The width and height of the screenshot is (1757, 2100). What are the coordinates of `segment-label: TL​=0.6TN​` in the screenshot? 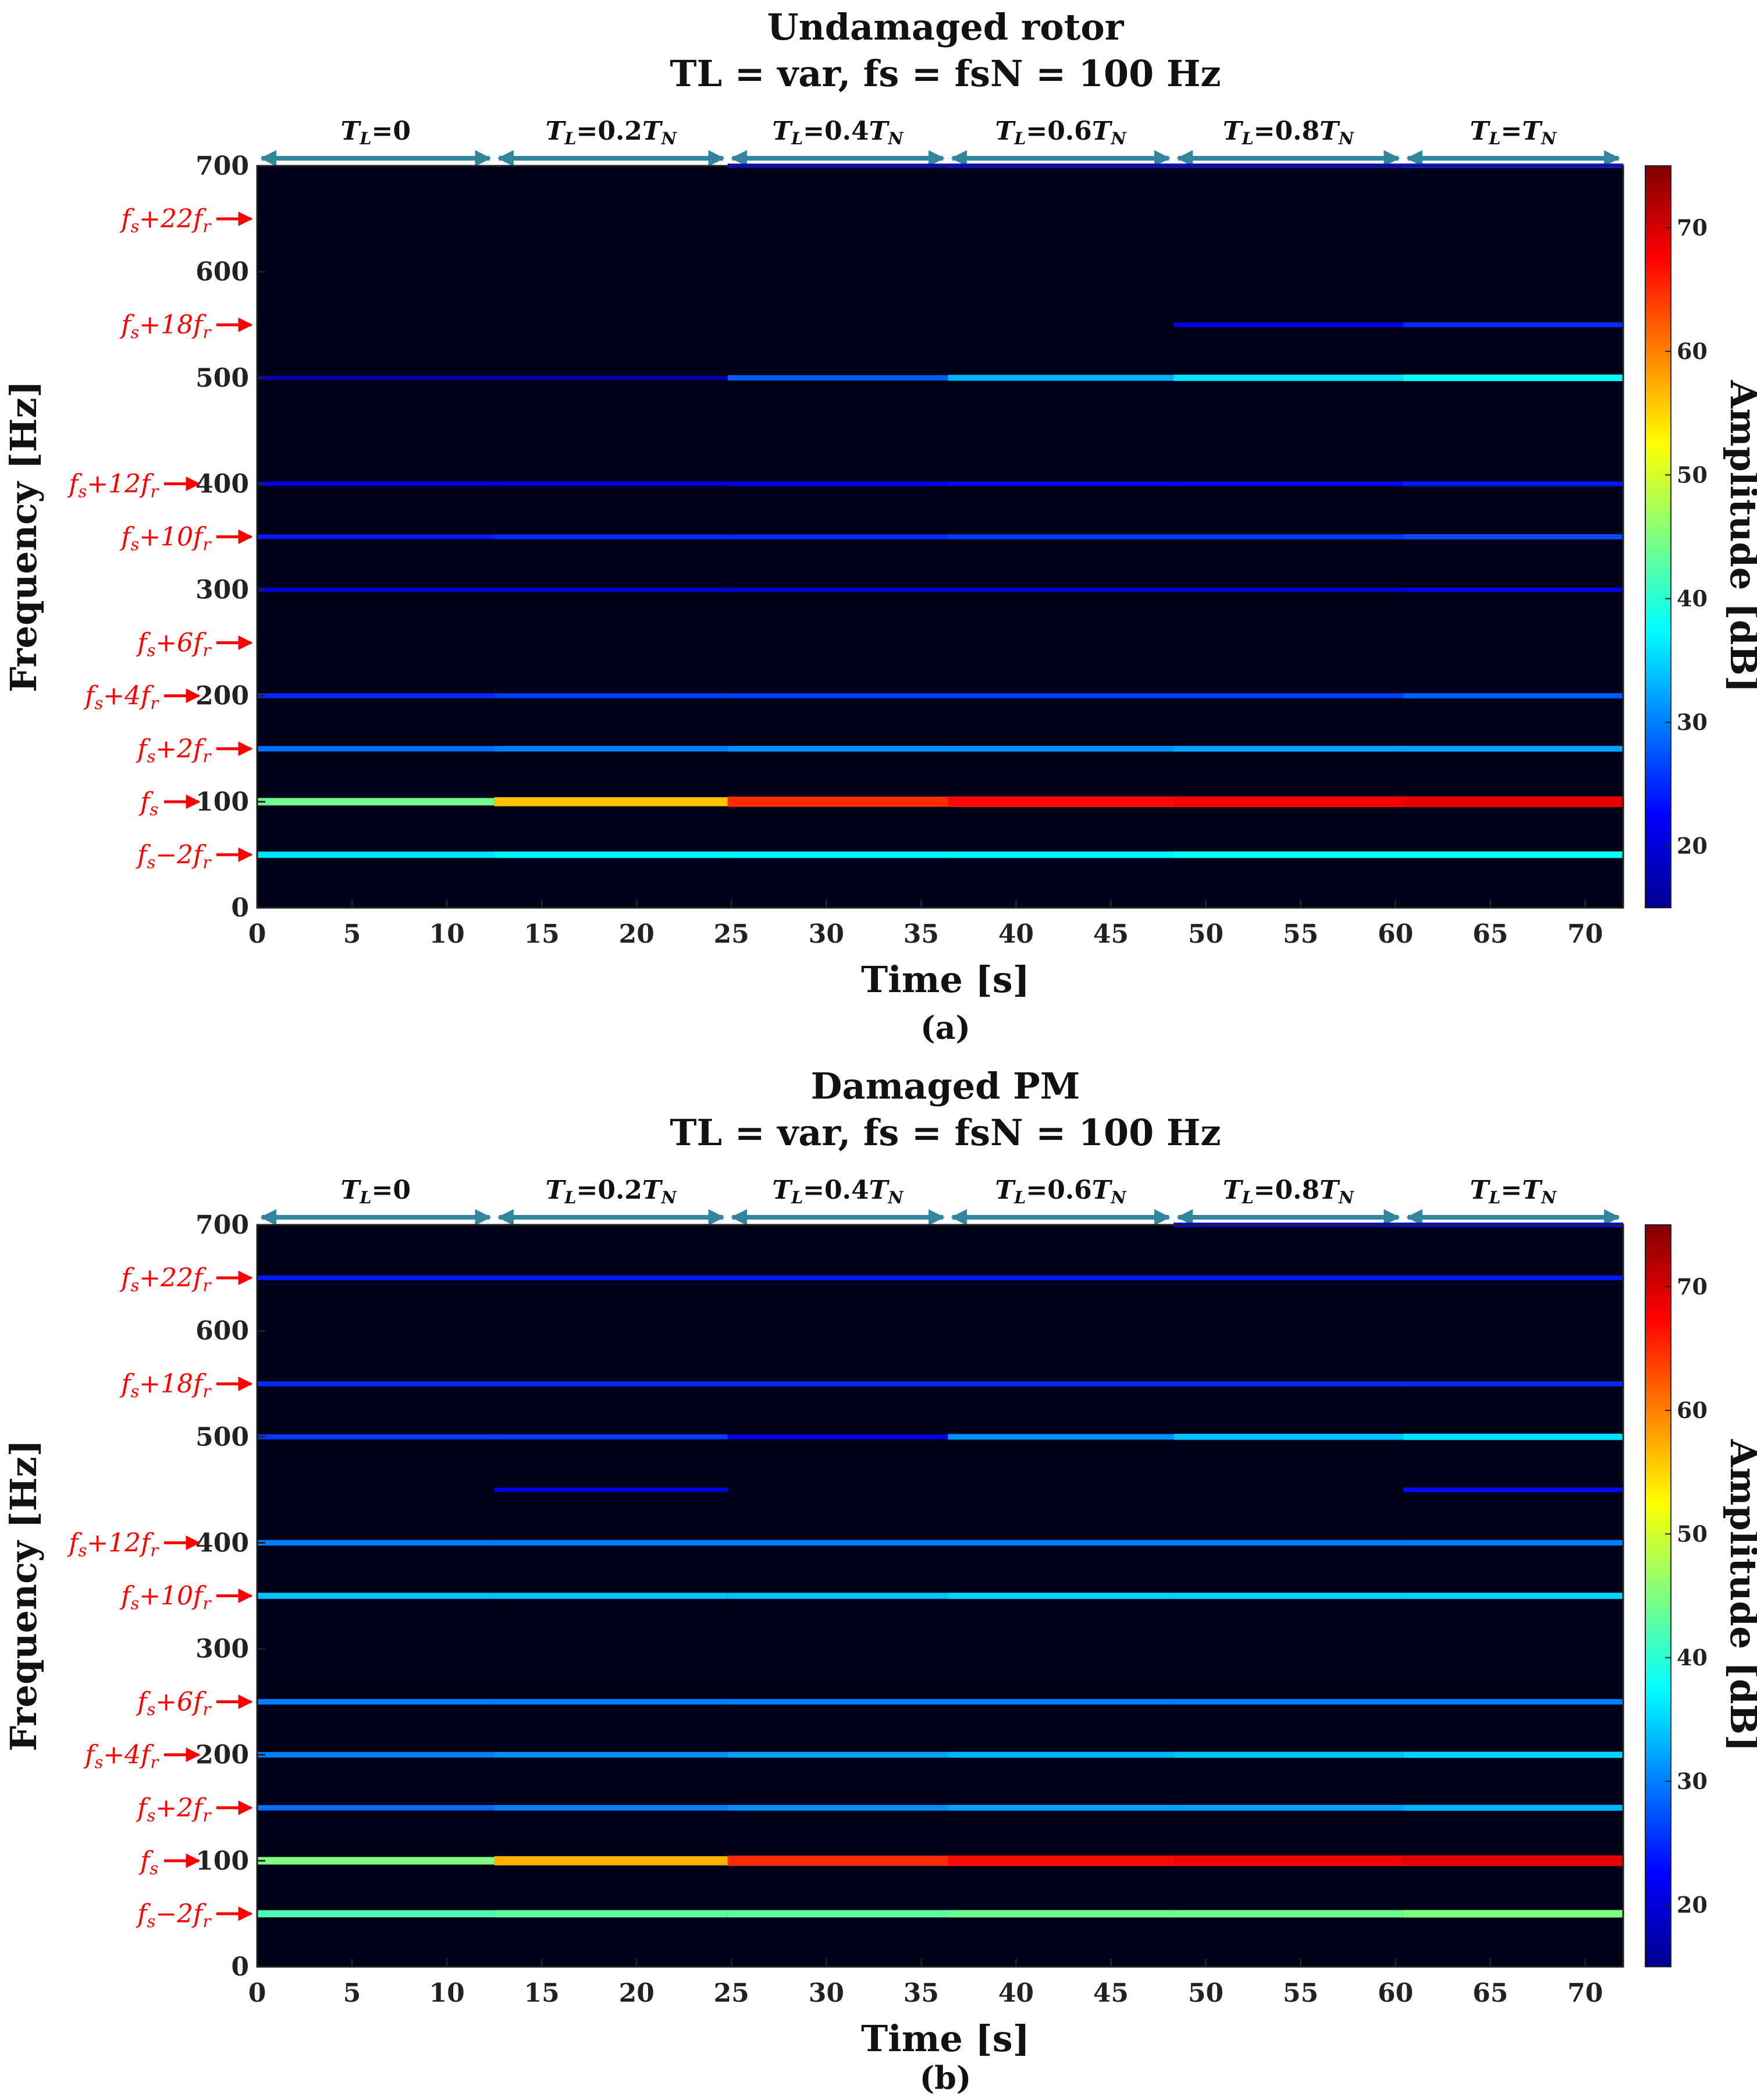 It's located at (1061, 1191).